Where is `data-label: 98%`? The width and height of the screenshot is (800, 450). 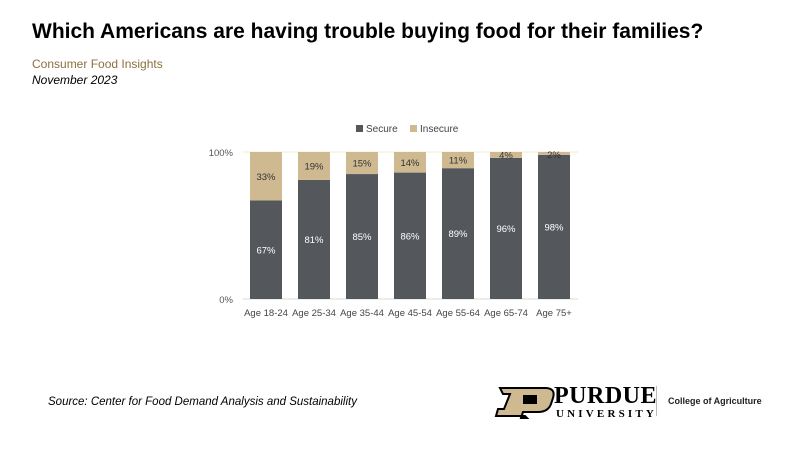
data-label: 98% is located at coordinates (554, 227).